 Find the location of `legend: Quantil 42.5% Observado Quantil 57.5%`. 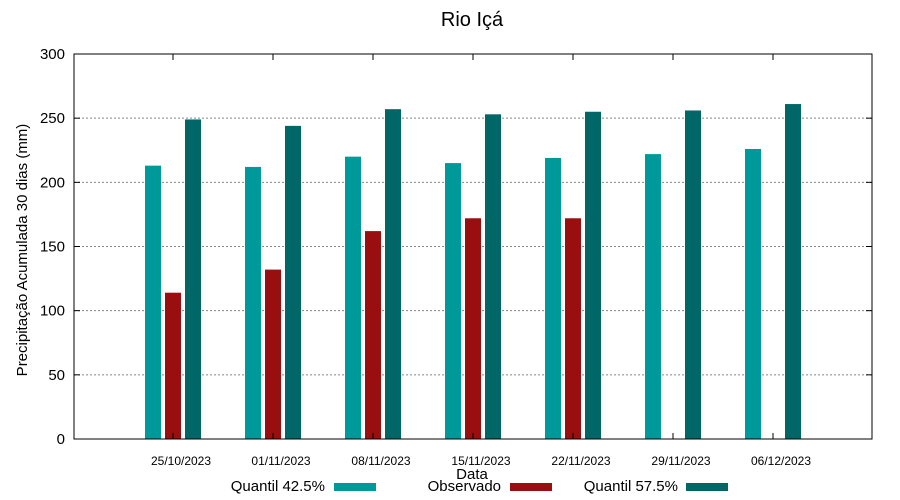

legend: Quantil 42.5% Observado Quantil 57.5% is located at coordinates (479, 486).